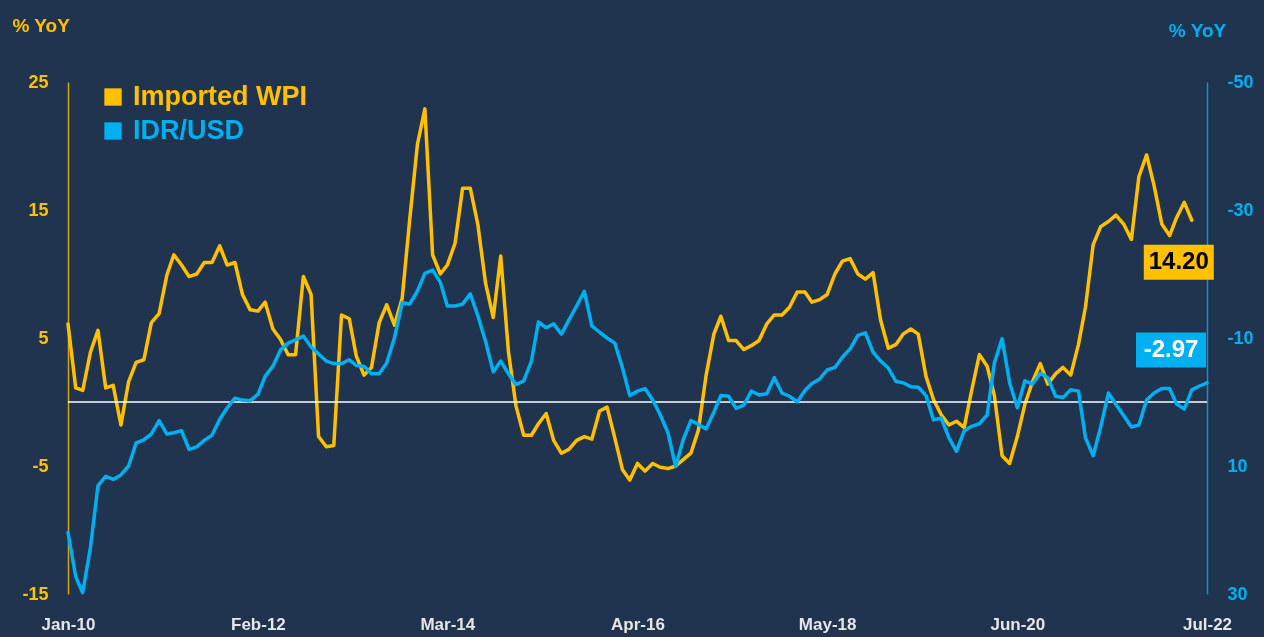 Image resolution: width=1264 pixels, height=637 pixels. Describe the element at coordinates (40, 465) in the screenshot. I see `y-tick-label: -5` at that location.